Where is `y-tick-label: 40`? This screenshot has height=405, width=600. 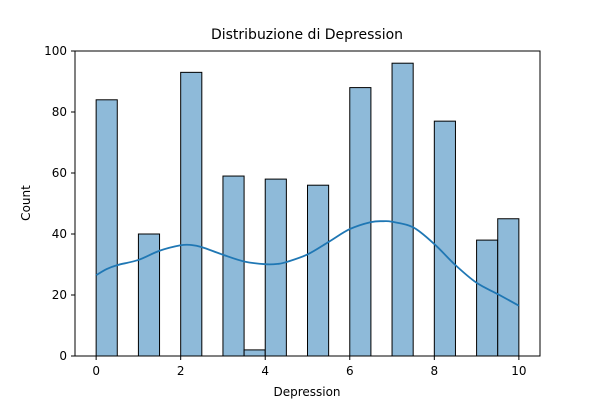 y-tick-label: 40 is located at coordinates (59, 234).